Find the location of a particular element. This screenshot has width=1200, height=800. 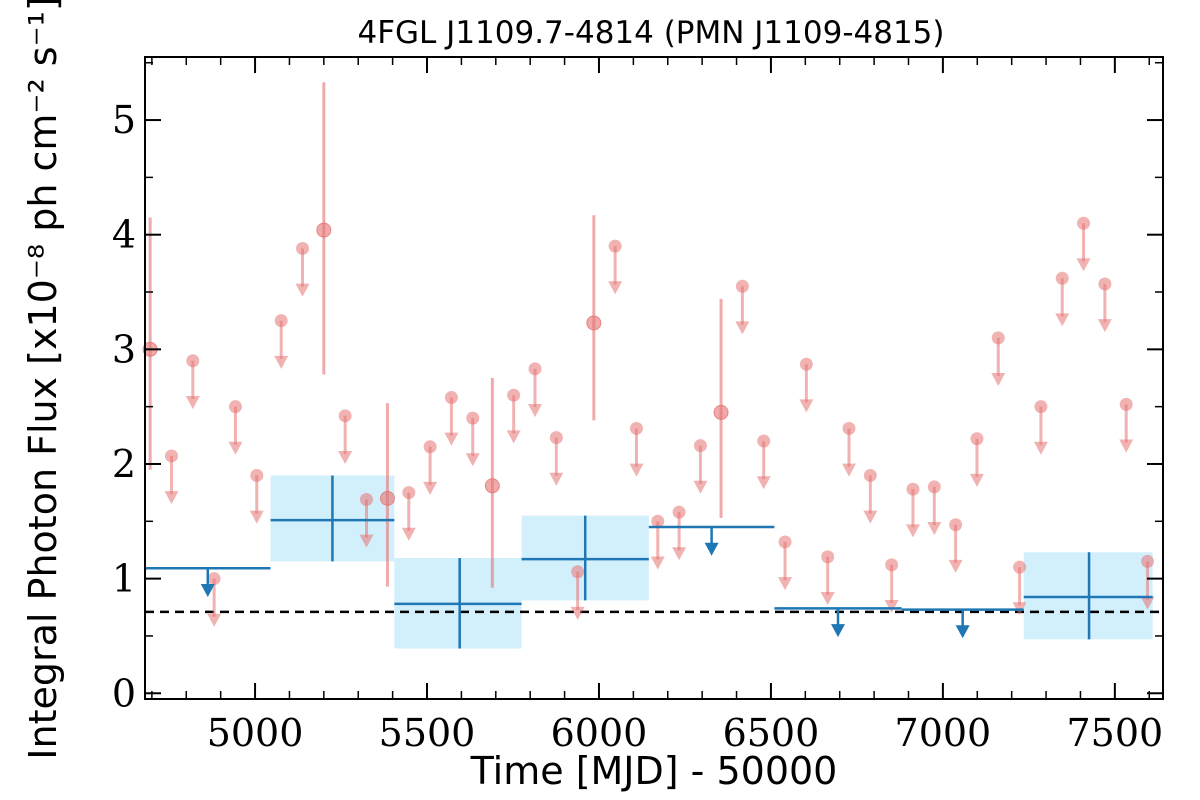

x-tick-label: 5000 is located at coordinates (255, 733).